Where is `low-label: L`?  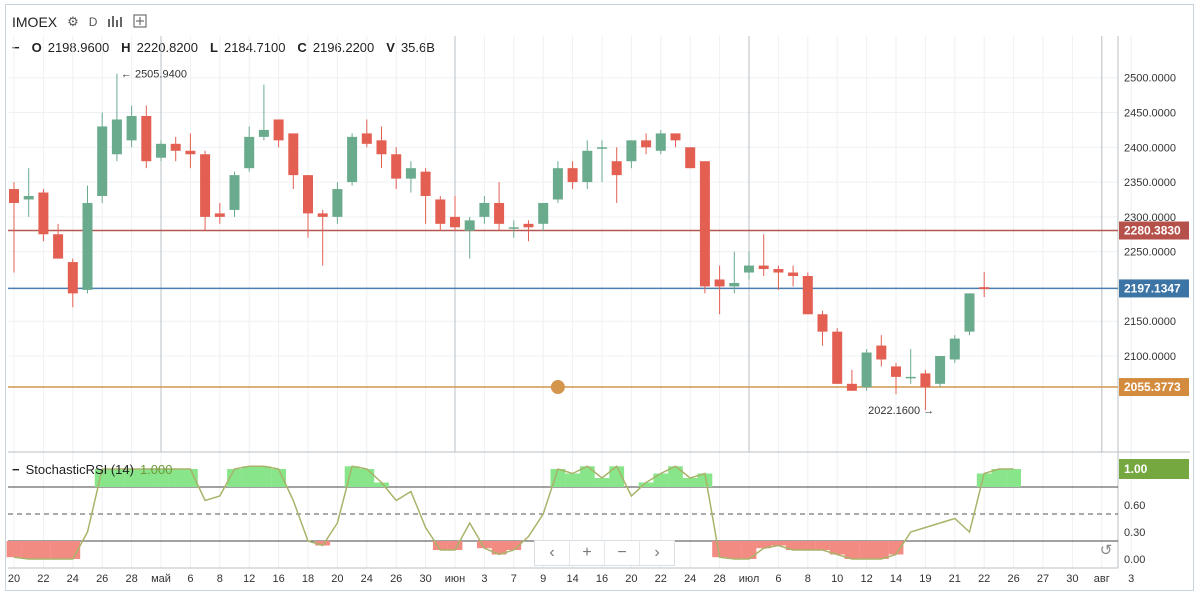
low-label: L is located at coordinates (214, 47).